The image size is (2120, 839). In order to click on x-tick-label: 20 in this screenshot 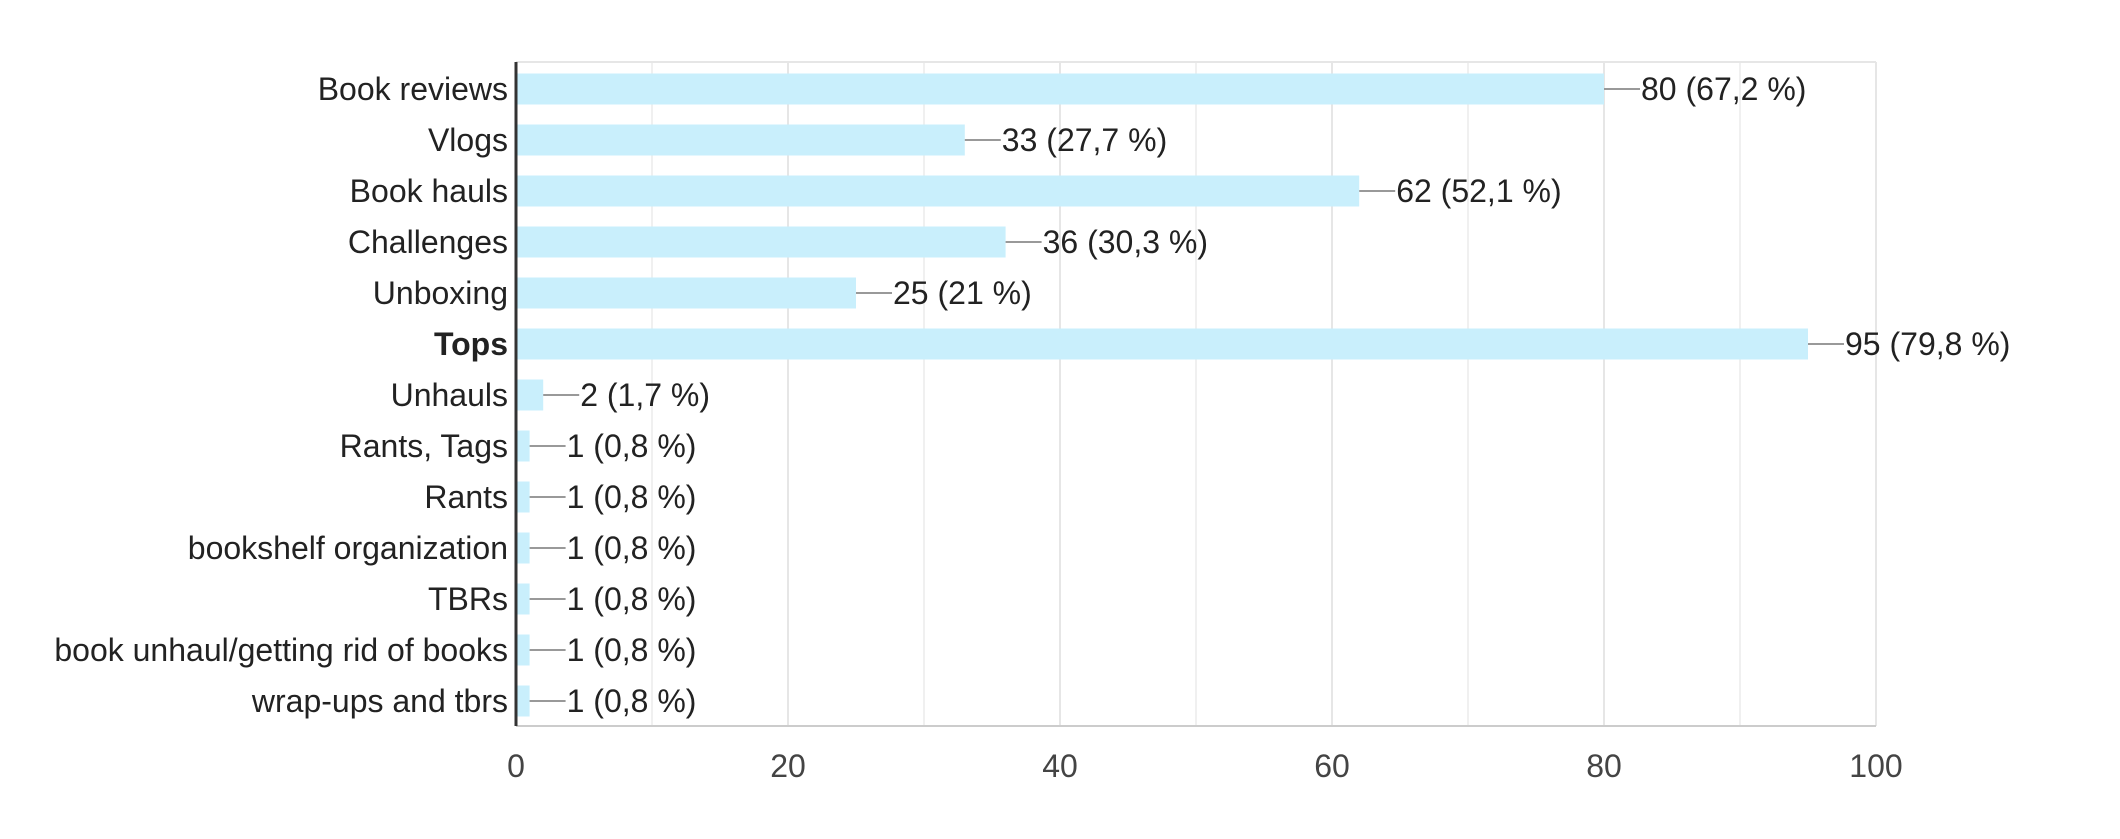, I will do `click(788, 766)`.